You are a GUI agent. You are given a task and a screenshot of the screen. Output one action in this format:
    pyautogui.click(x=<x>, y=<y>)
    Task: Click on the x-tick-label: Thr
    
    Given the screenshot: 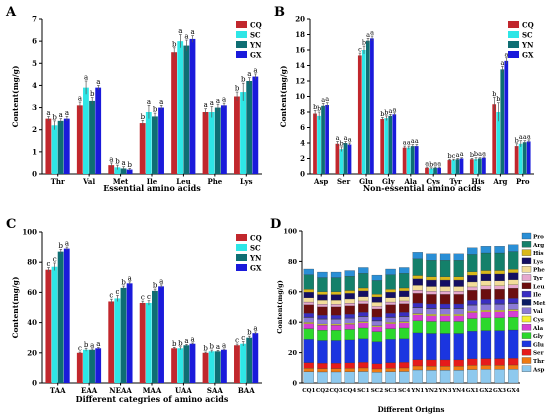 What is the action you would take?
    pyautogui.click(x=58, y=181)
    